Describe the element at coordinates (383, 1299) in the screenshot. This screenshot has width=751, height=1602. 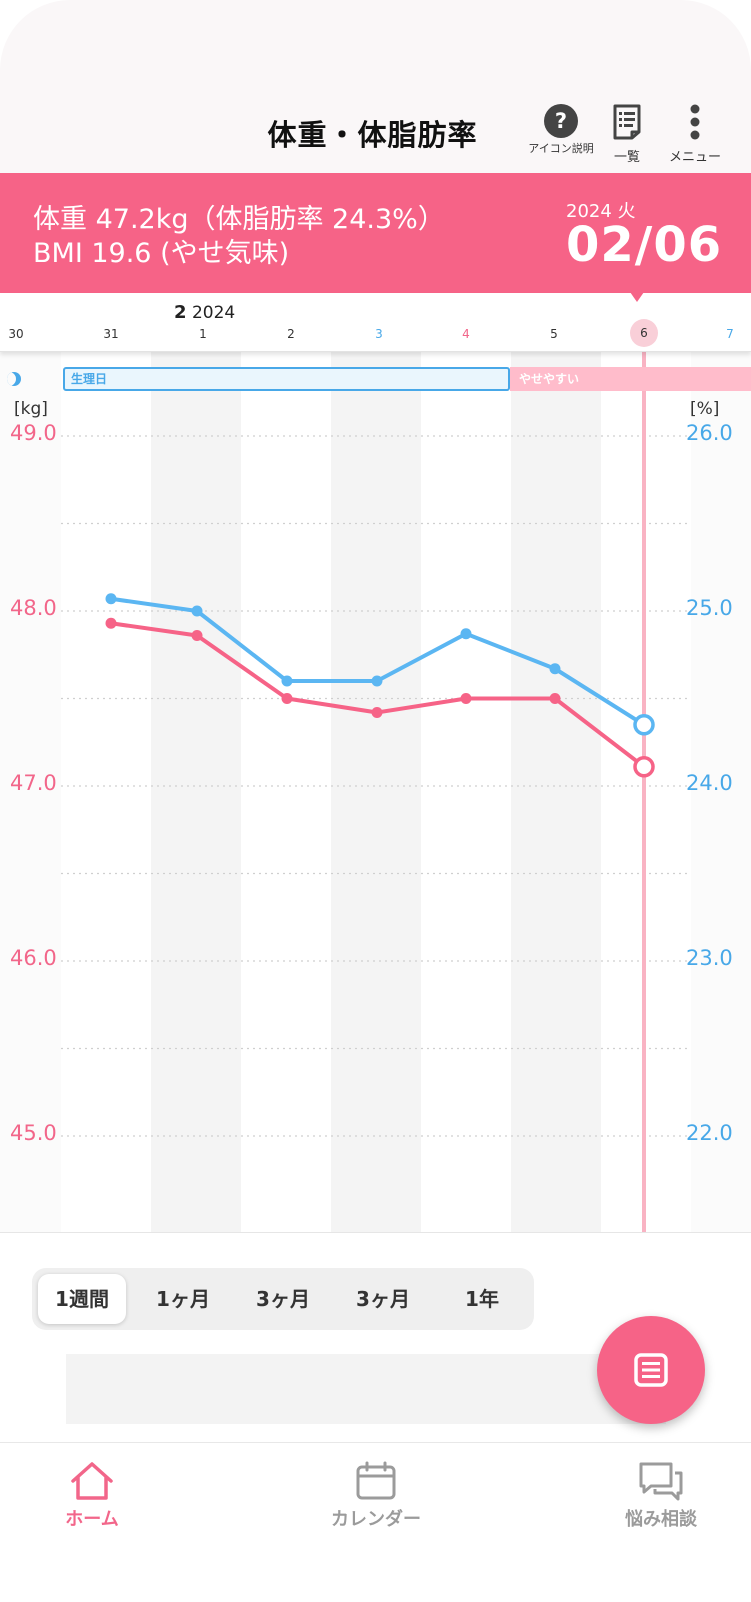
I see `tab-3-months-alt: 3ヶ月` at that location.